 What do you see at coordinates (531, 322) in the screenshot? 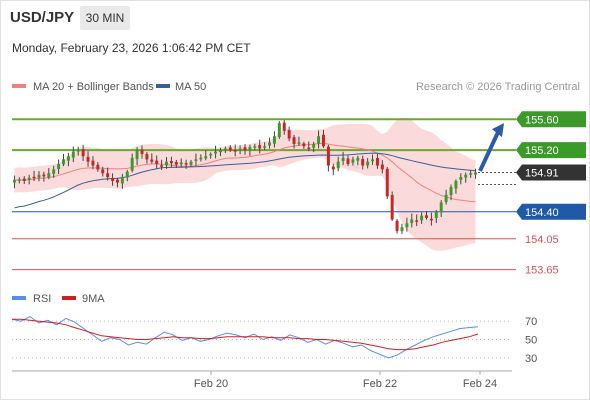
I see `rsi-tick-label: 70` at bounding box center [531, 322].